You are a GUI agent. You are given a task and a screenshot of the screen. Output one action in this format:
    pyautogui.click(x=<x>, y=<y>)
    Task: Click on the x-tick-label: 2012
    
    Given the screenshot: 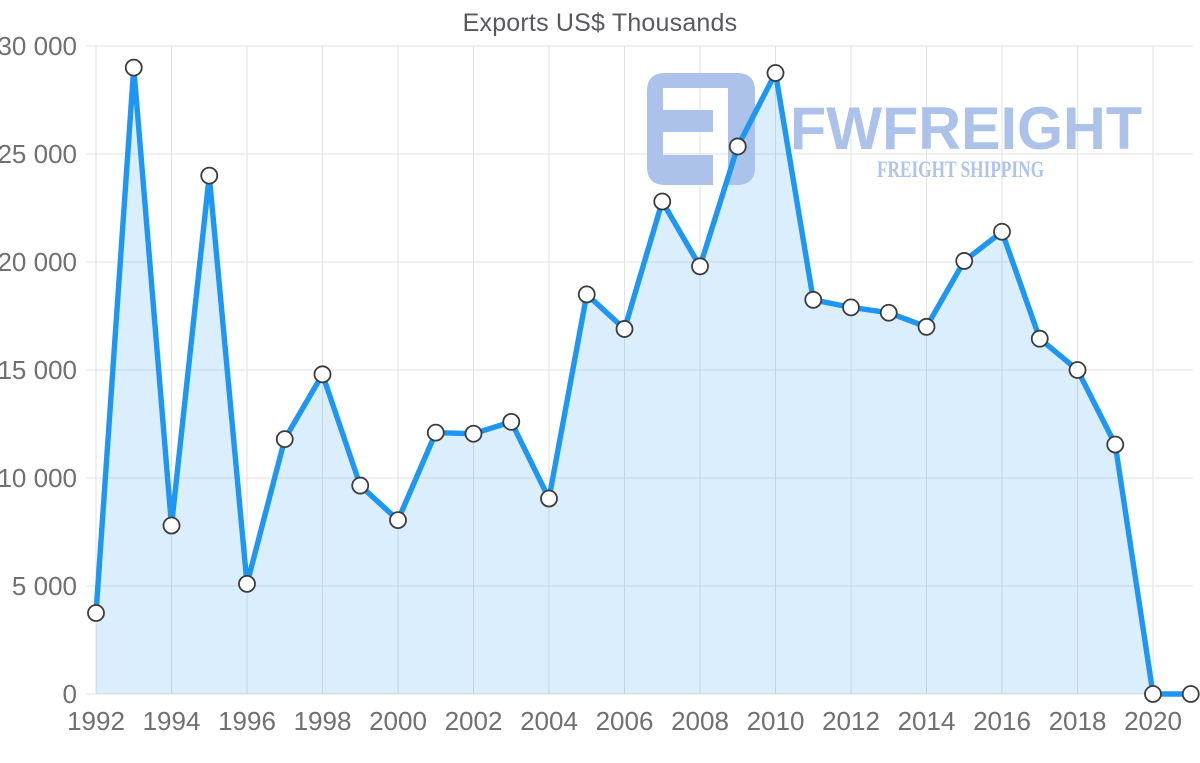 What is the action you would take?
    pyautogui.click(x=851, y=721)
    